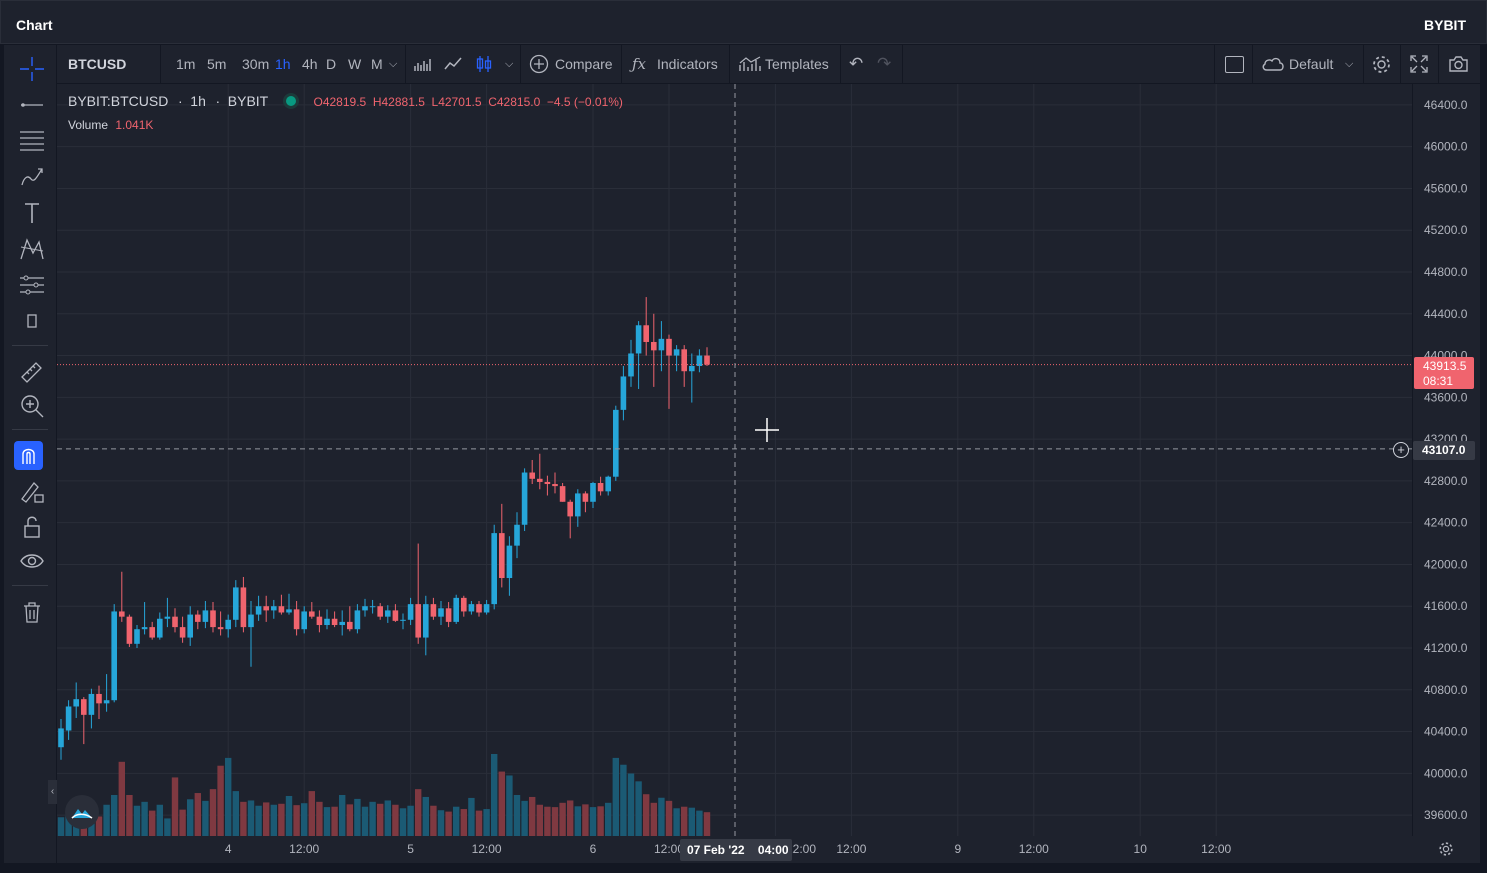  Describe the element at coordinates (118, 101) in the screenshot. I see `legend-symbol: BYBIT:BTCUSD` at that location.